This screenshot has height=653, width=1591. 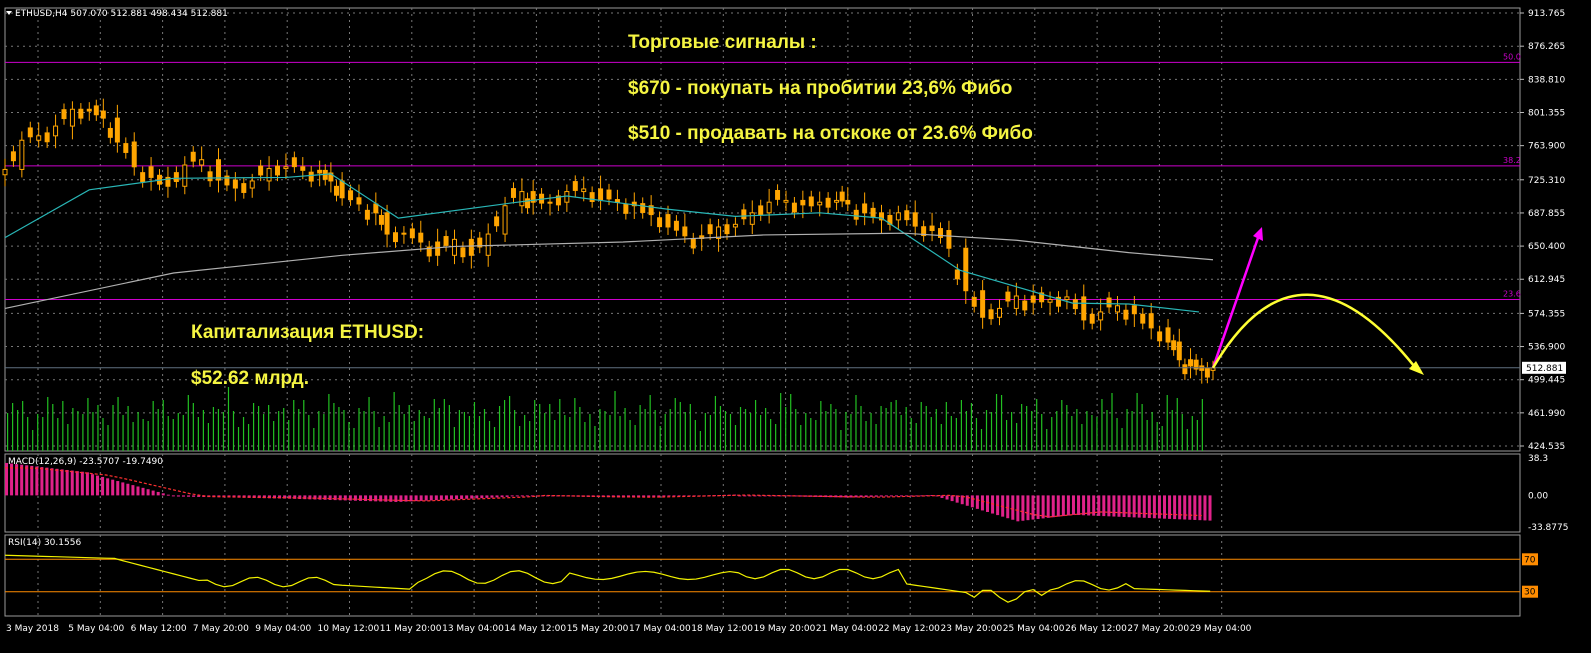 I want to click on capitalization-value: $52.62 млрд., so click(x=250, y=378).